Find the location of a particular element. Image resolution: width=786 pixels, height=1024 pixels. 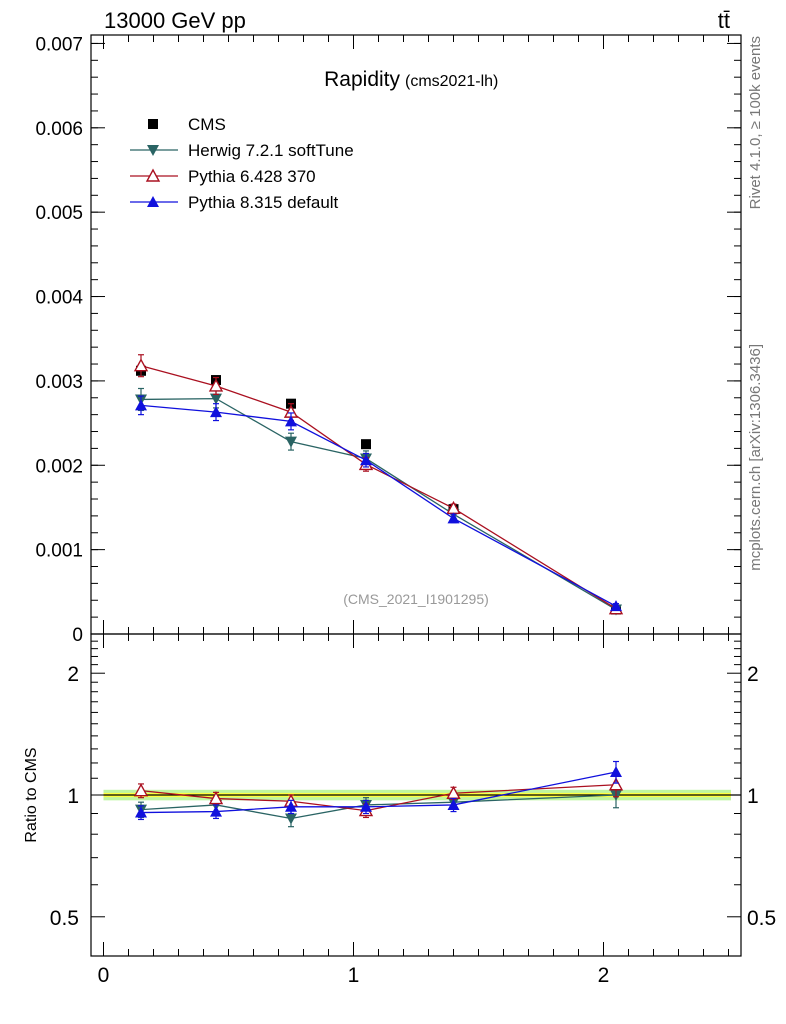

main-y-tick-label: 0.006 is located at coordinates (59, 129).